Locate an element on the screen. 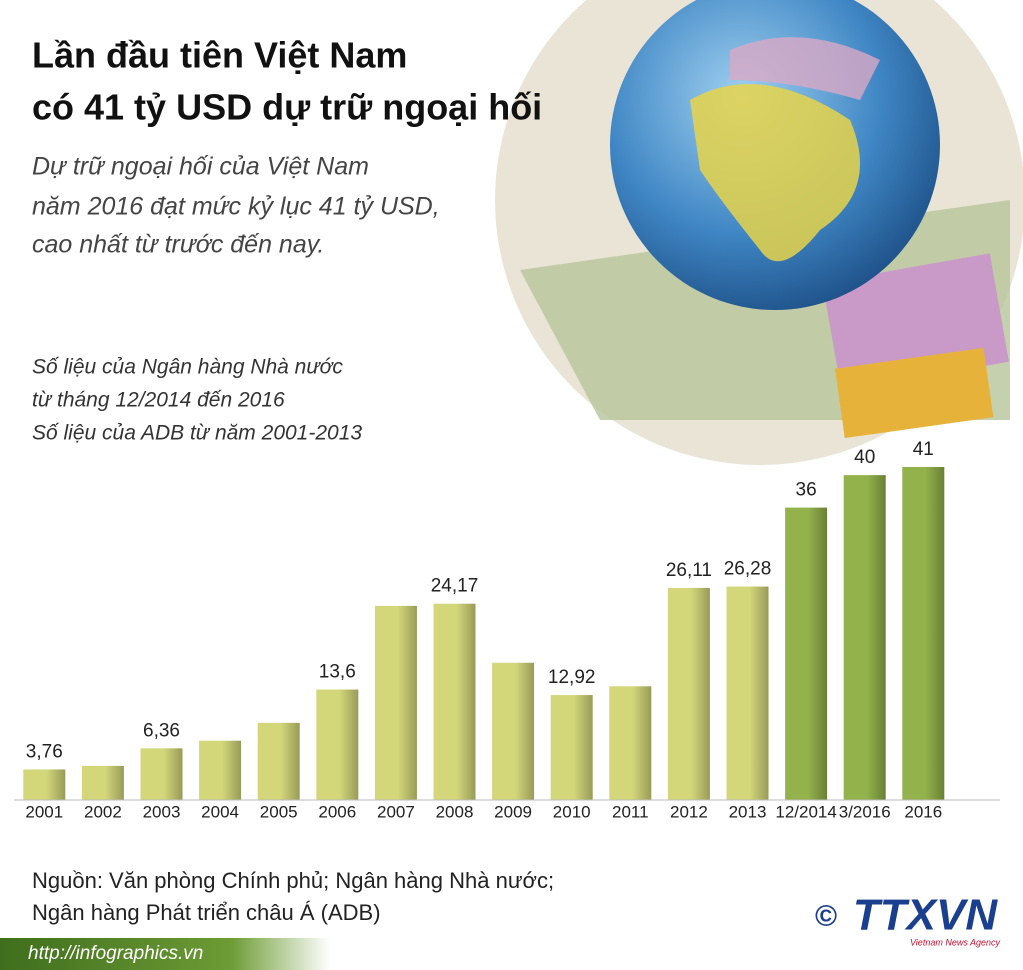 This screenshot has width=1023, height=970. subtitle-line: năm 2016 đạt mức kỷ lục 41 tỷ USD, is located at coordinates (236, 207).